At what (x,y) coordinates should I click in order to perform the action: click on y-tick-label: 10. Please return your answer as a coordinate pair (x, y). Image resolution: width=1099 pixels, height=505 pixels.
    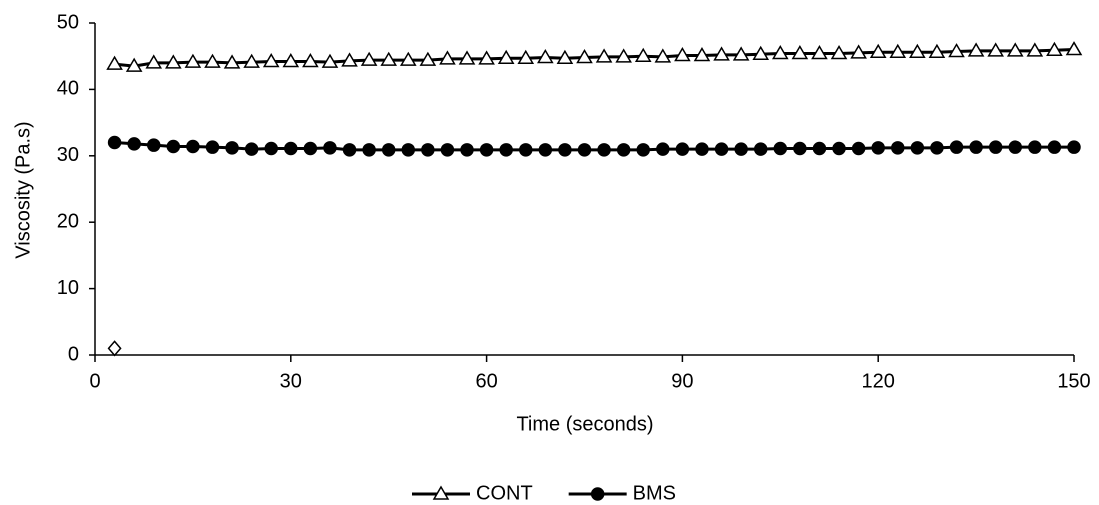
    Looking at the image, I should click on (68, 288).